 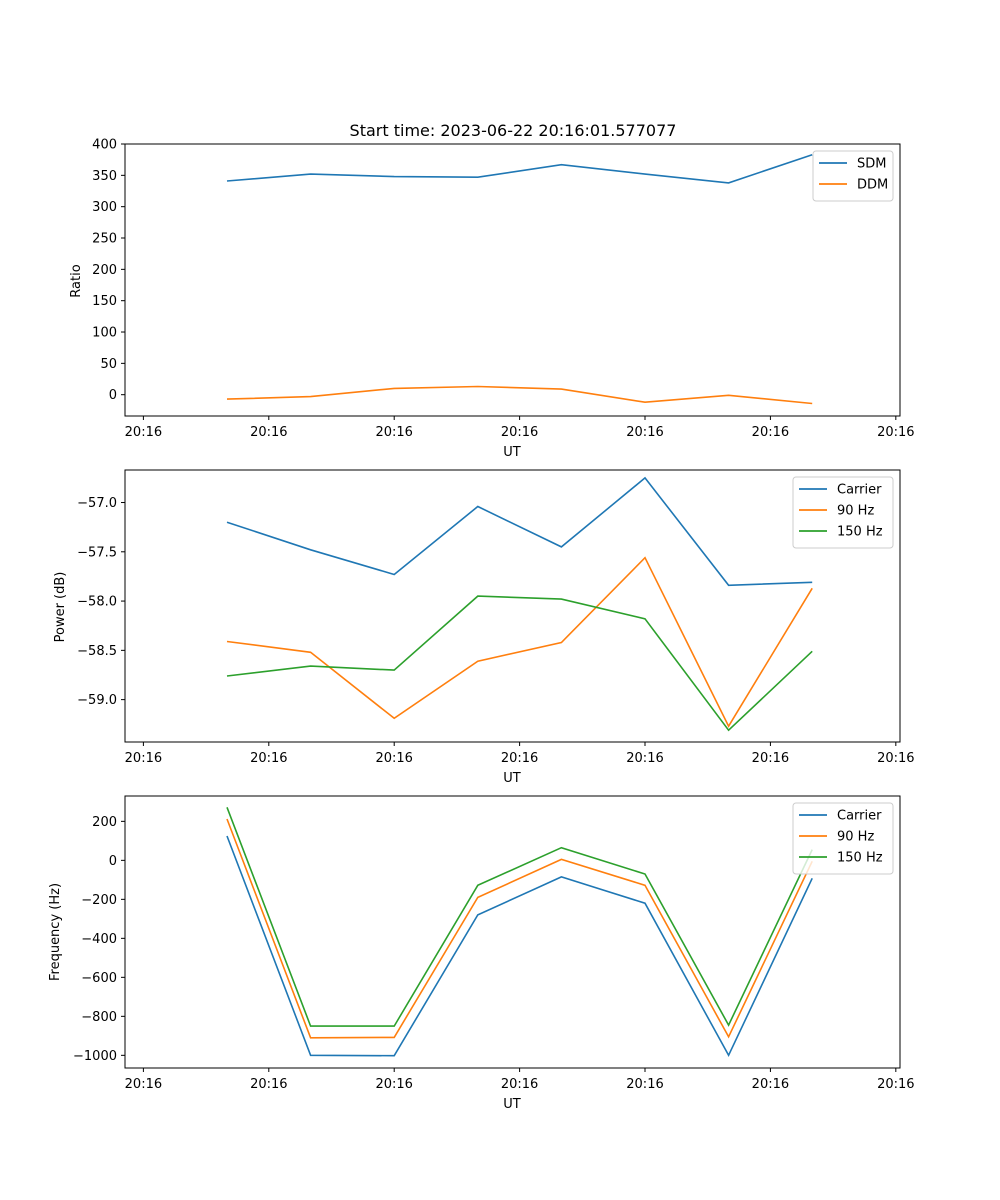 What do you see at coordinates (60, 607) in the screenshot?
I see `power-y-axis-label: Power (dB)` at bounding box center [60, 607].